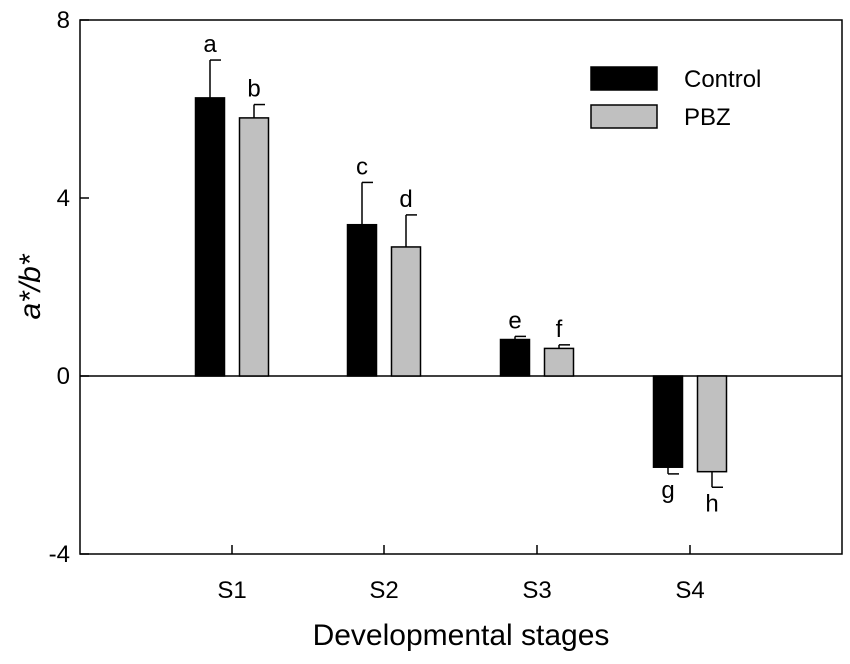 This screenshot has height=664, width=850. Describe the element at coordinates (383, 590) in the screenshot. I see `x-tick-label: S2` at that location.